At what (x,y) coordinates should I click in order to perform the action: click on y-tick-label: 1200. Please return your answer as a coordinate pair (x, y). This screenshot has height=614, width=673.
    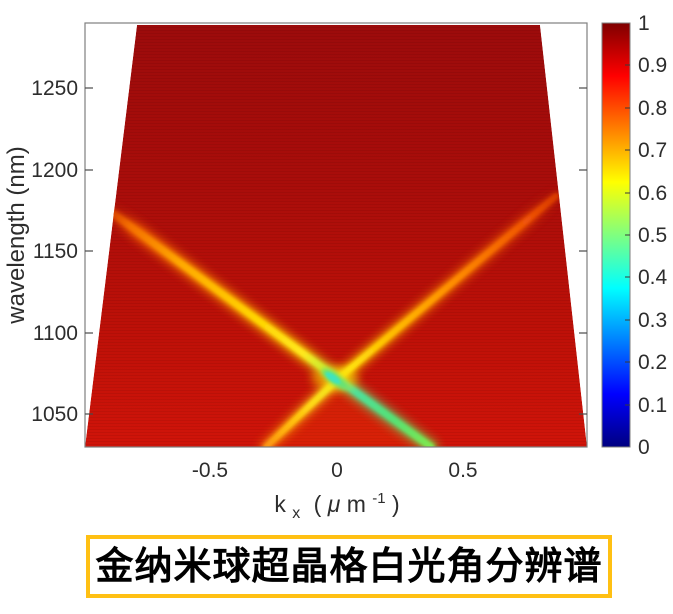
    Looking at the image, I should click on (54, 170).